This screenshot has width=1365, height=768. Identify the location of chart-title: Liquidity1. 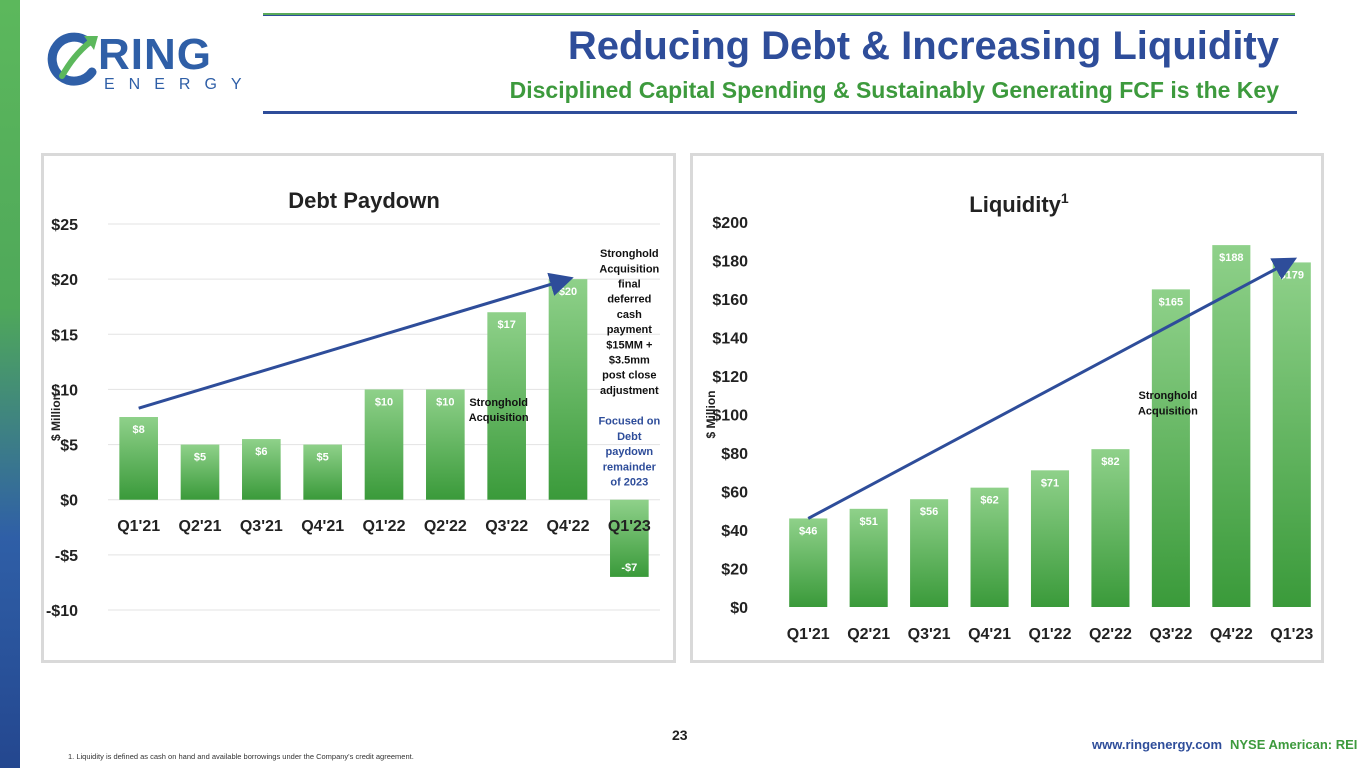
(1019, 203).